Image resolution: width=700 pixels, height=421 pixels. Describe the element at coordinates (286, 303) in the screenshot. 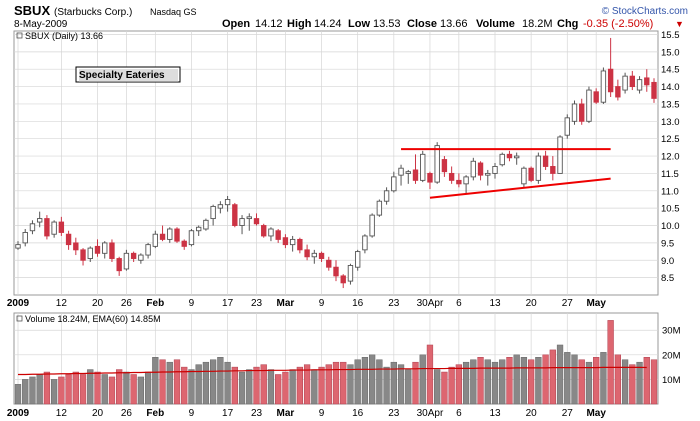

I see `price-x-tick-label: Mar` at that location.